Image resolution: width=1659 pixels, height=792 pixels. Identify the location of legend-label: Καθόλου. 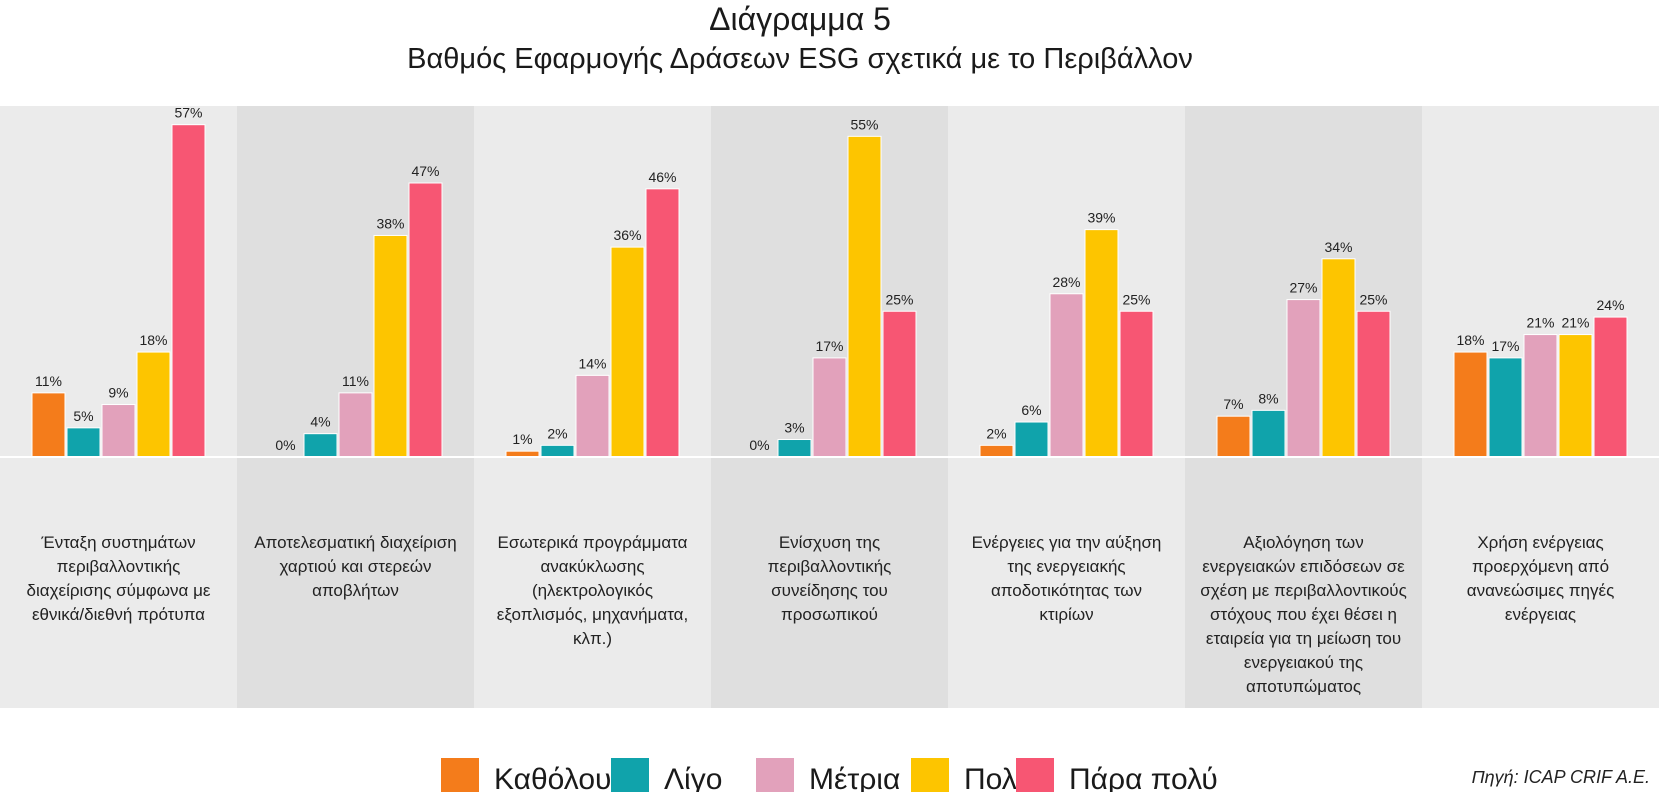
(552, 777).